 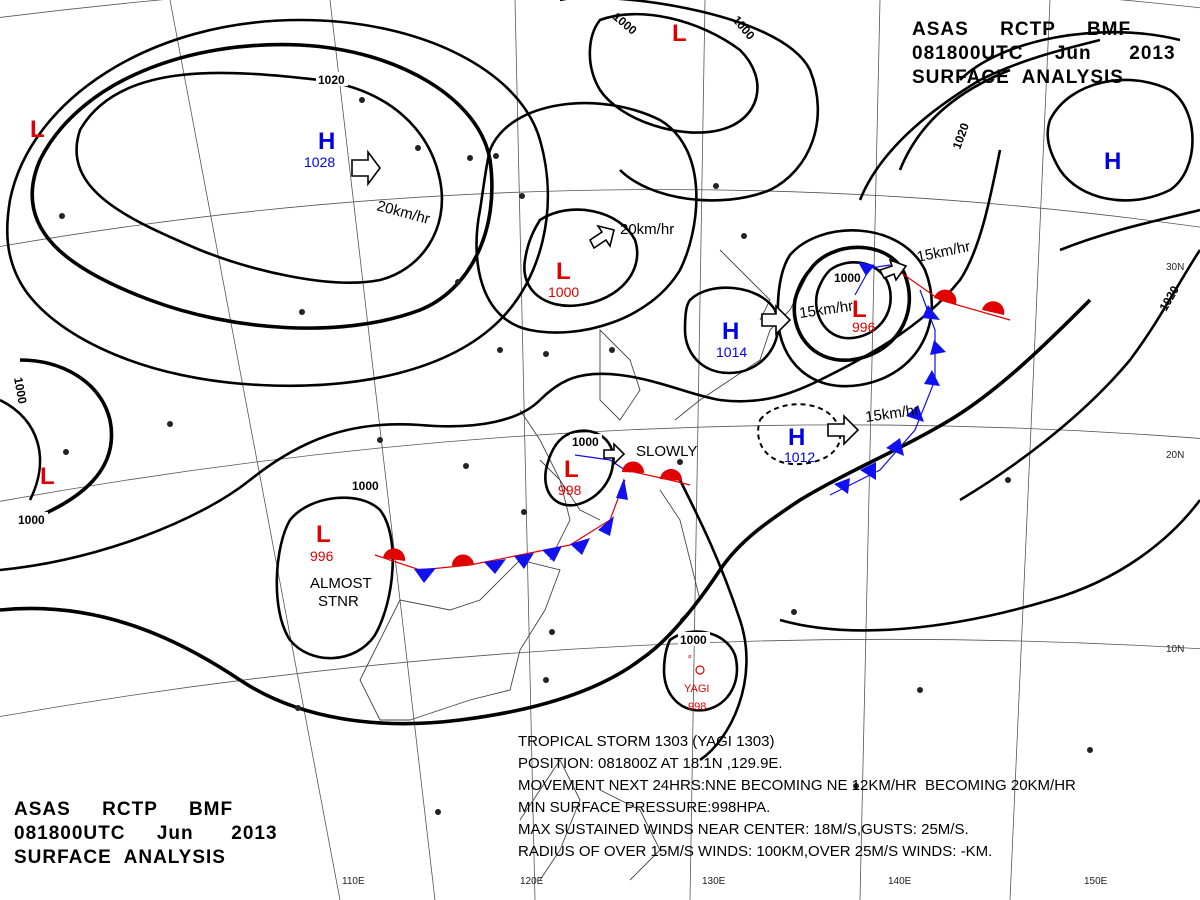 What do you see at coordinates (403, 212) in the screenshot?
I see `movement-speed: 20km/hr` at bounding box center [403, 212].